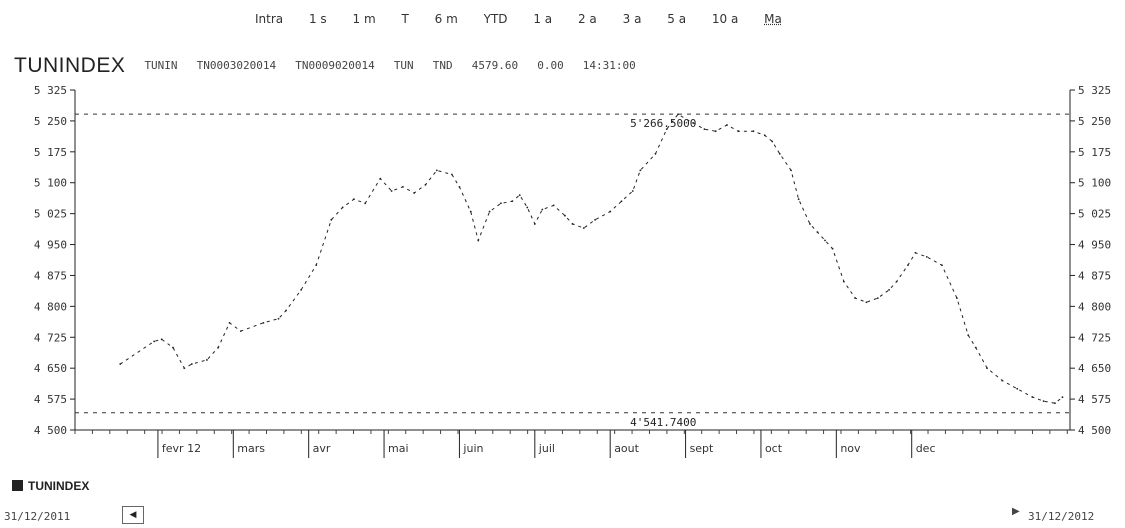  Describe the element at coordinates (609, 65) in the screenshot. I see `index-time: 14:31:00` at that location.